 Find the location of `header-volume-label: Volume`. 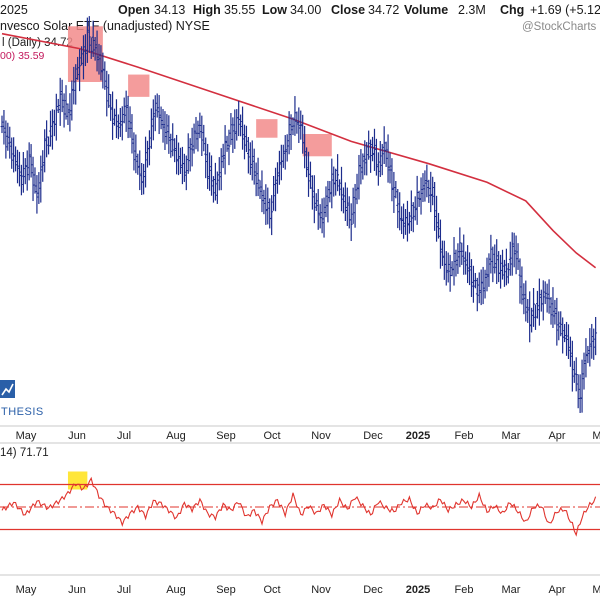

header-volume-label: Volume is located at coordinates (426, 10).